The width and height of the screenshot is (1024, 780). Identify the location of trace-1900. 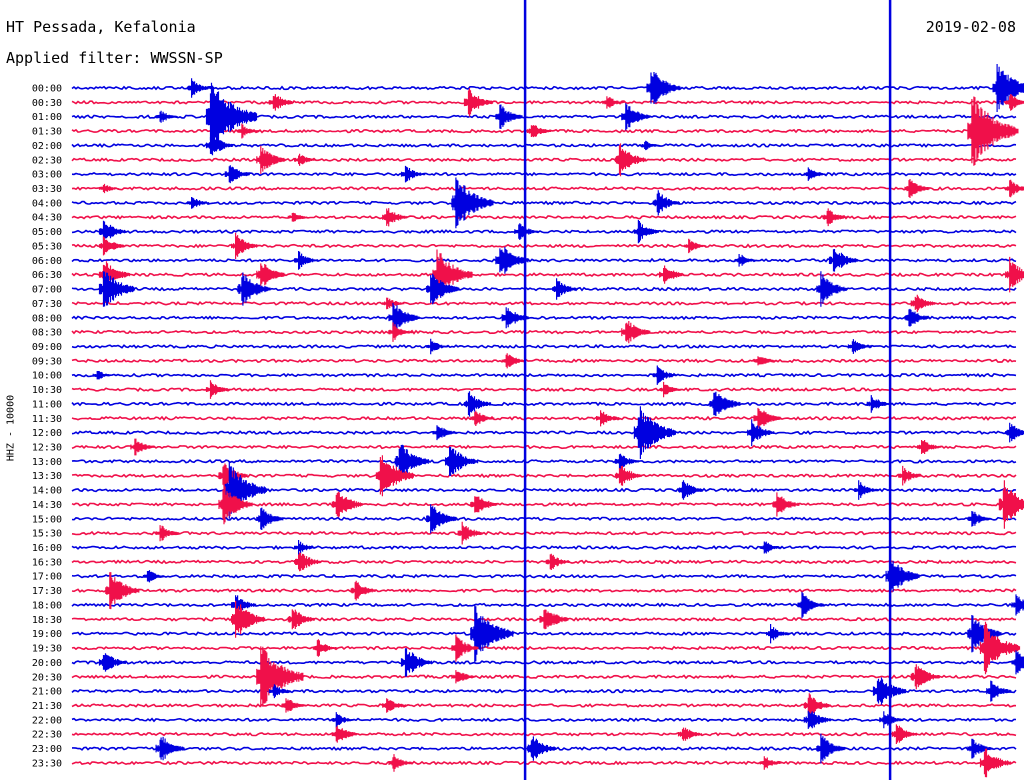
(544, 634).